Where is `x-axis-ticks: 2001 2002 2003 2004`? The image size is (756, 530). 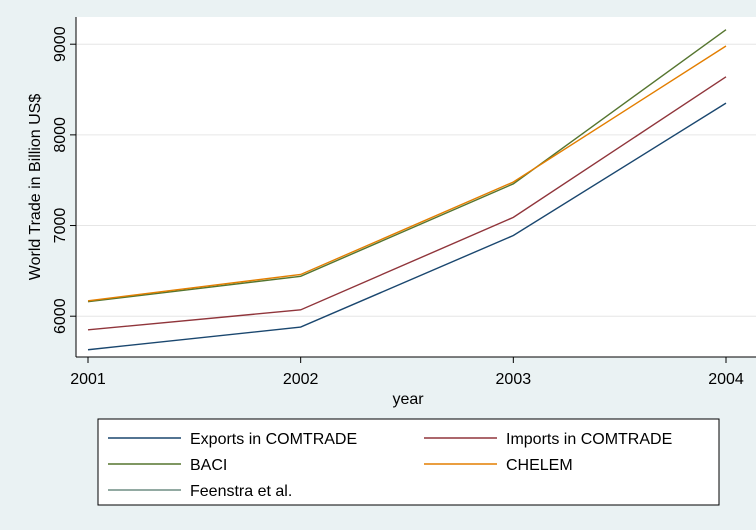 x-axis-ticks: 2001 2002 2003 2004 is located at coordinates (407, 372).